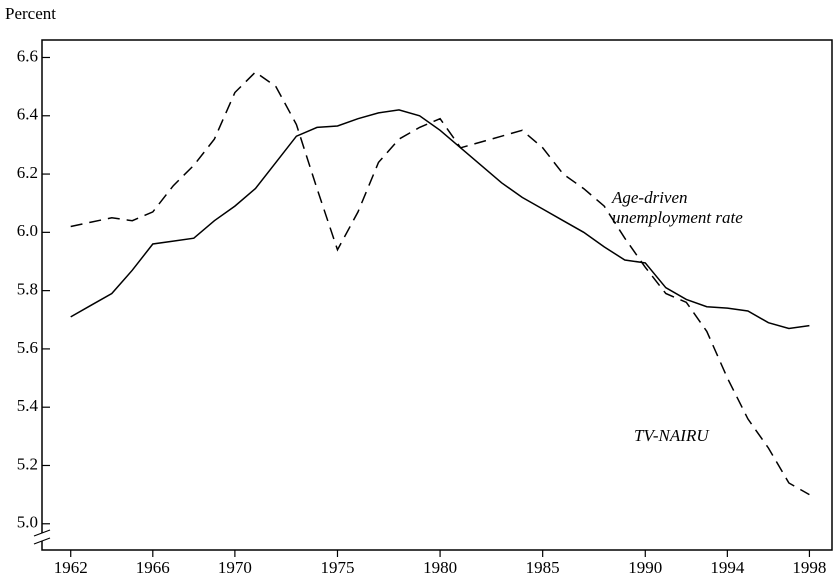  Describe the element at coordinates (809, 567) in the screenshot. I see `x-tick-label: 1998` at that location.